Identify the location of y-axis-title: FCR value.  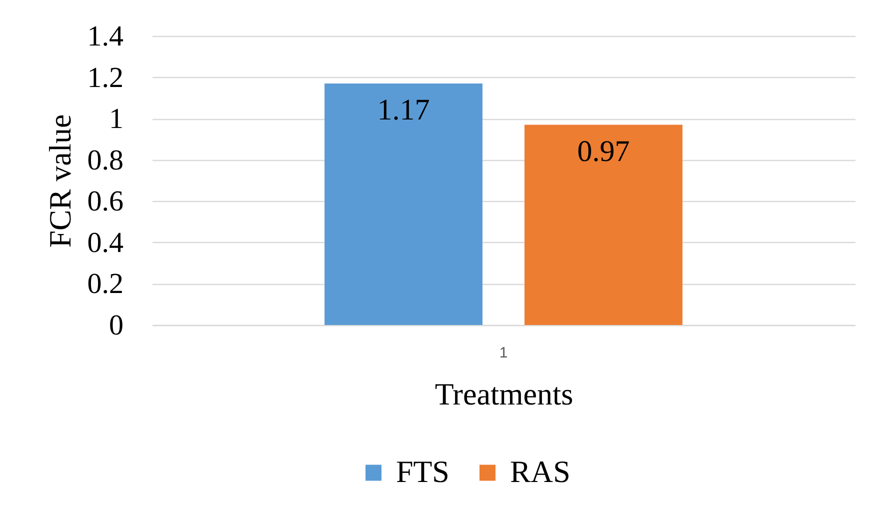
(60, 181).